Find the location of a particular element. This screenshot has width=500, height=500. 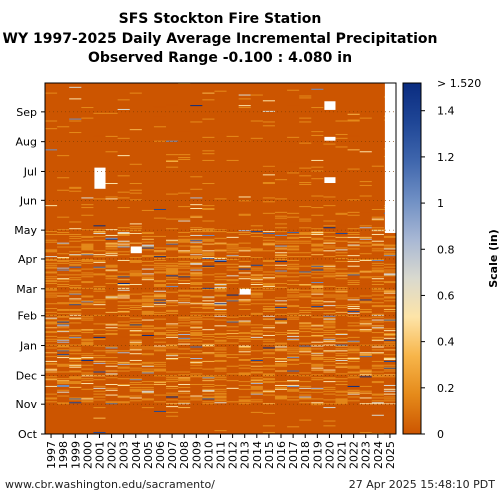

missing-data-block is located at coordinates (330, 180).